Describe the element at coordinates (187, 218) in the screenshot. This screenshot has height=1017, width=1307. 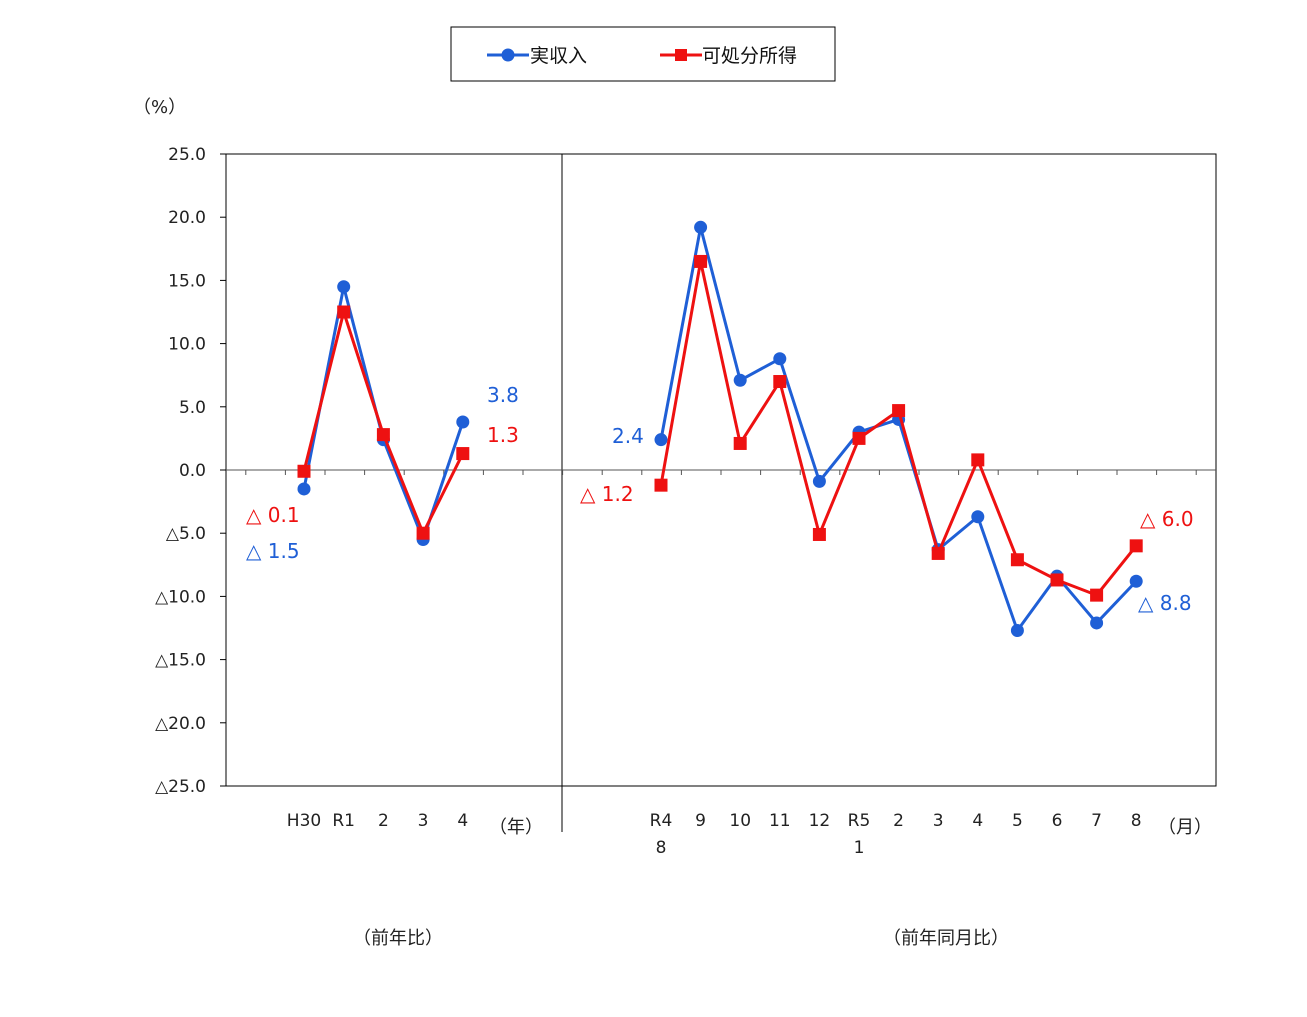
I see `y-tick-label: 20.0` at that location.